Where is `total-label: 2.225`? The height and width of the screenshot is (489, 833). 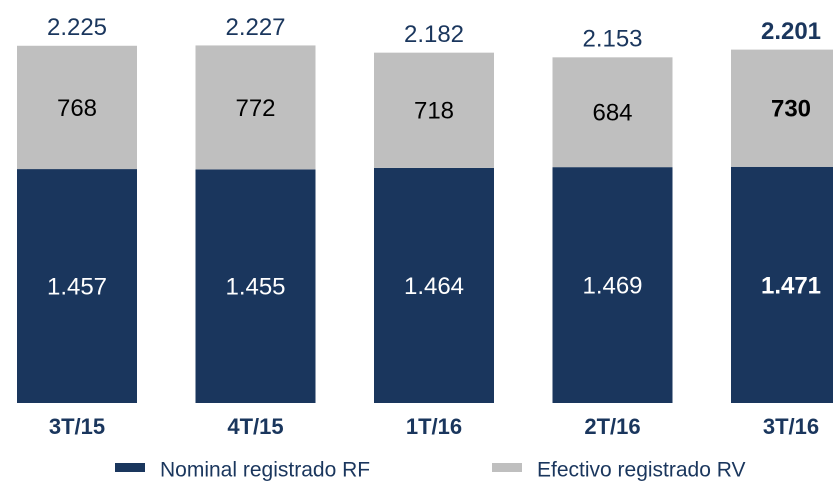 total-label: 2.225 is located at coordinates (77, 27).